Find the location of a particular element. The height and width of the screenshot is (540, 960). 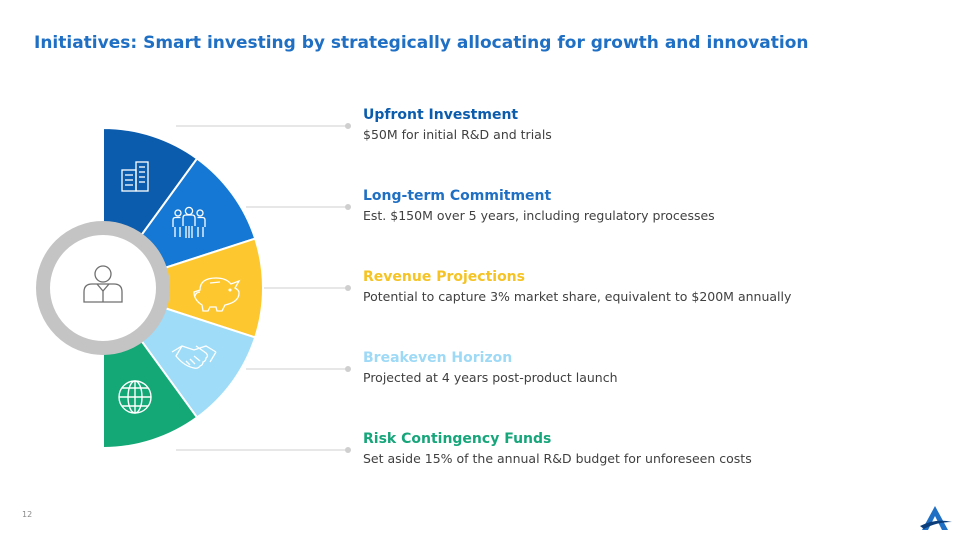

item-title: Breakeven Horizon is located at coordinates (438, 358).